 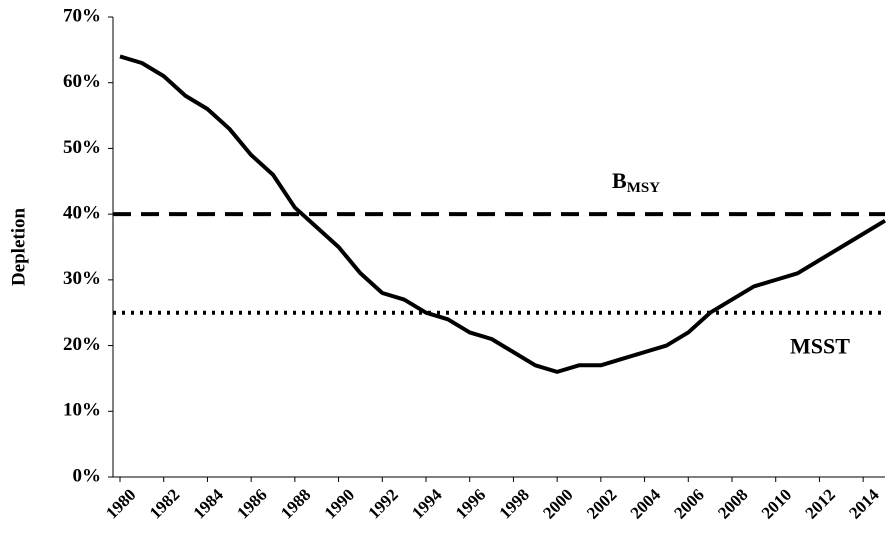 I want to click on reference-label: BMSY, so click(x=636, y=182).